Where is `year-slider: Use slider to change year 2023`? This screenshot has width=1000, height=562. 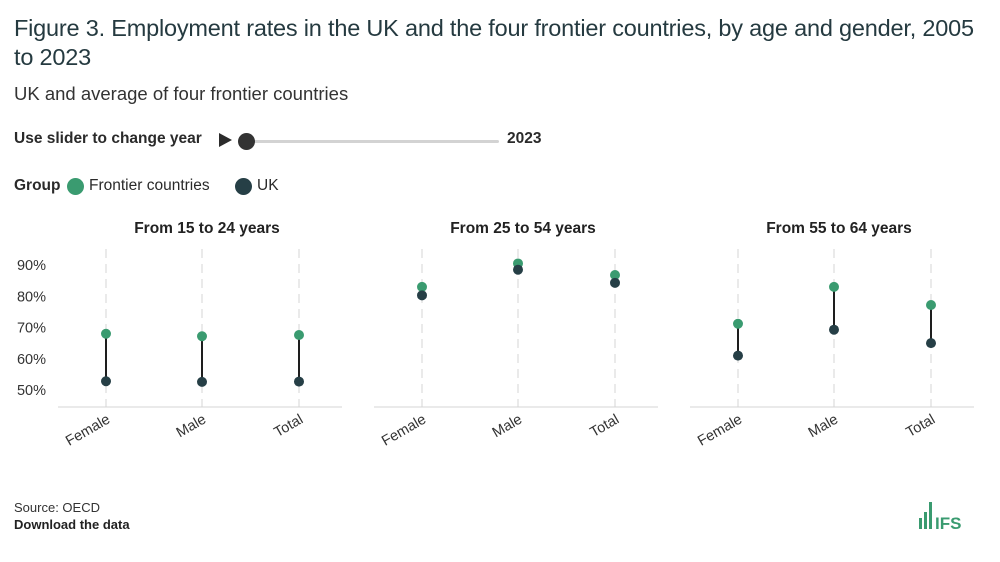 year-slider: Use slider to change year 2023 is located at coordinates (294, 141).